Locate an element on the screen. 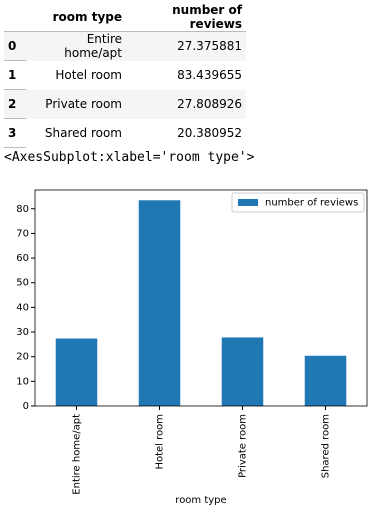 This screenshot has width=392, height=516. column-header: room type is located at coordinates (76, 17).